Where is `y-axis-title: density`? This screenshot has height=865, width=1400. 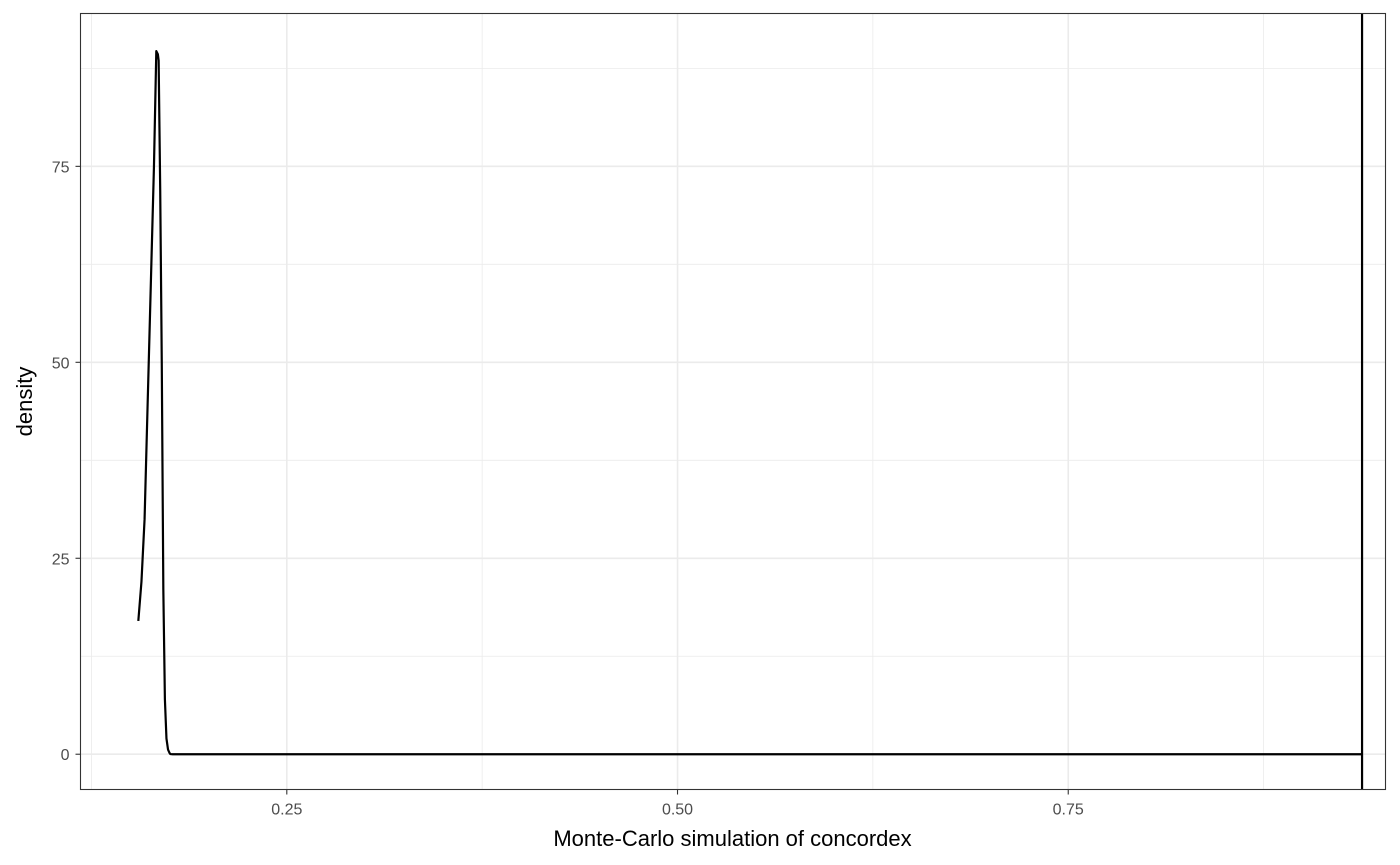
y-axis-title: density is located at coordinates (24, 402).